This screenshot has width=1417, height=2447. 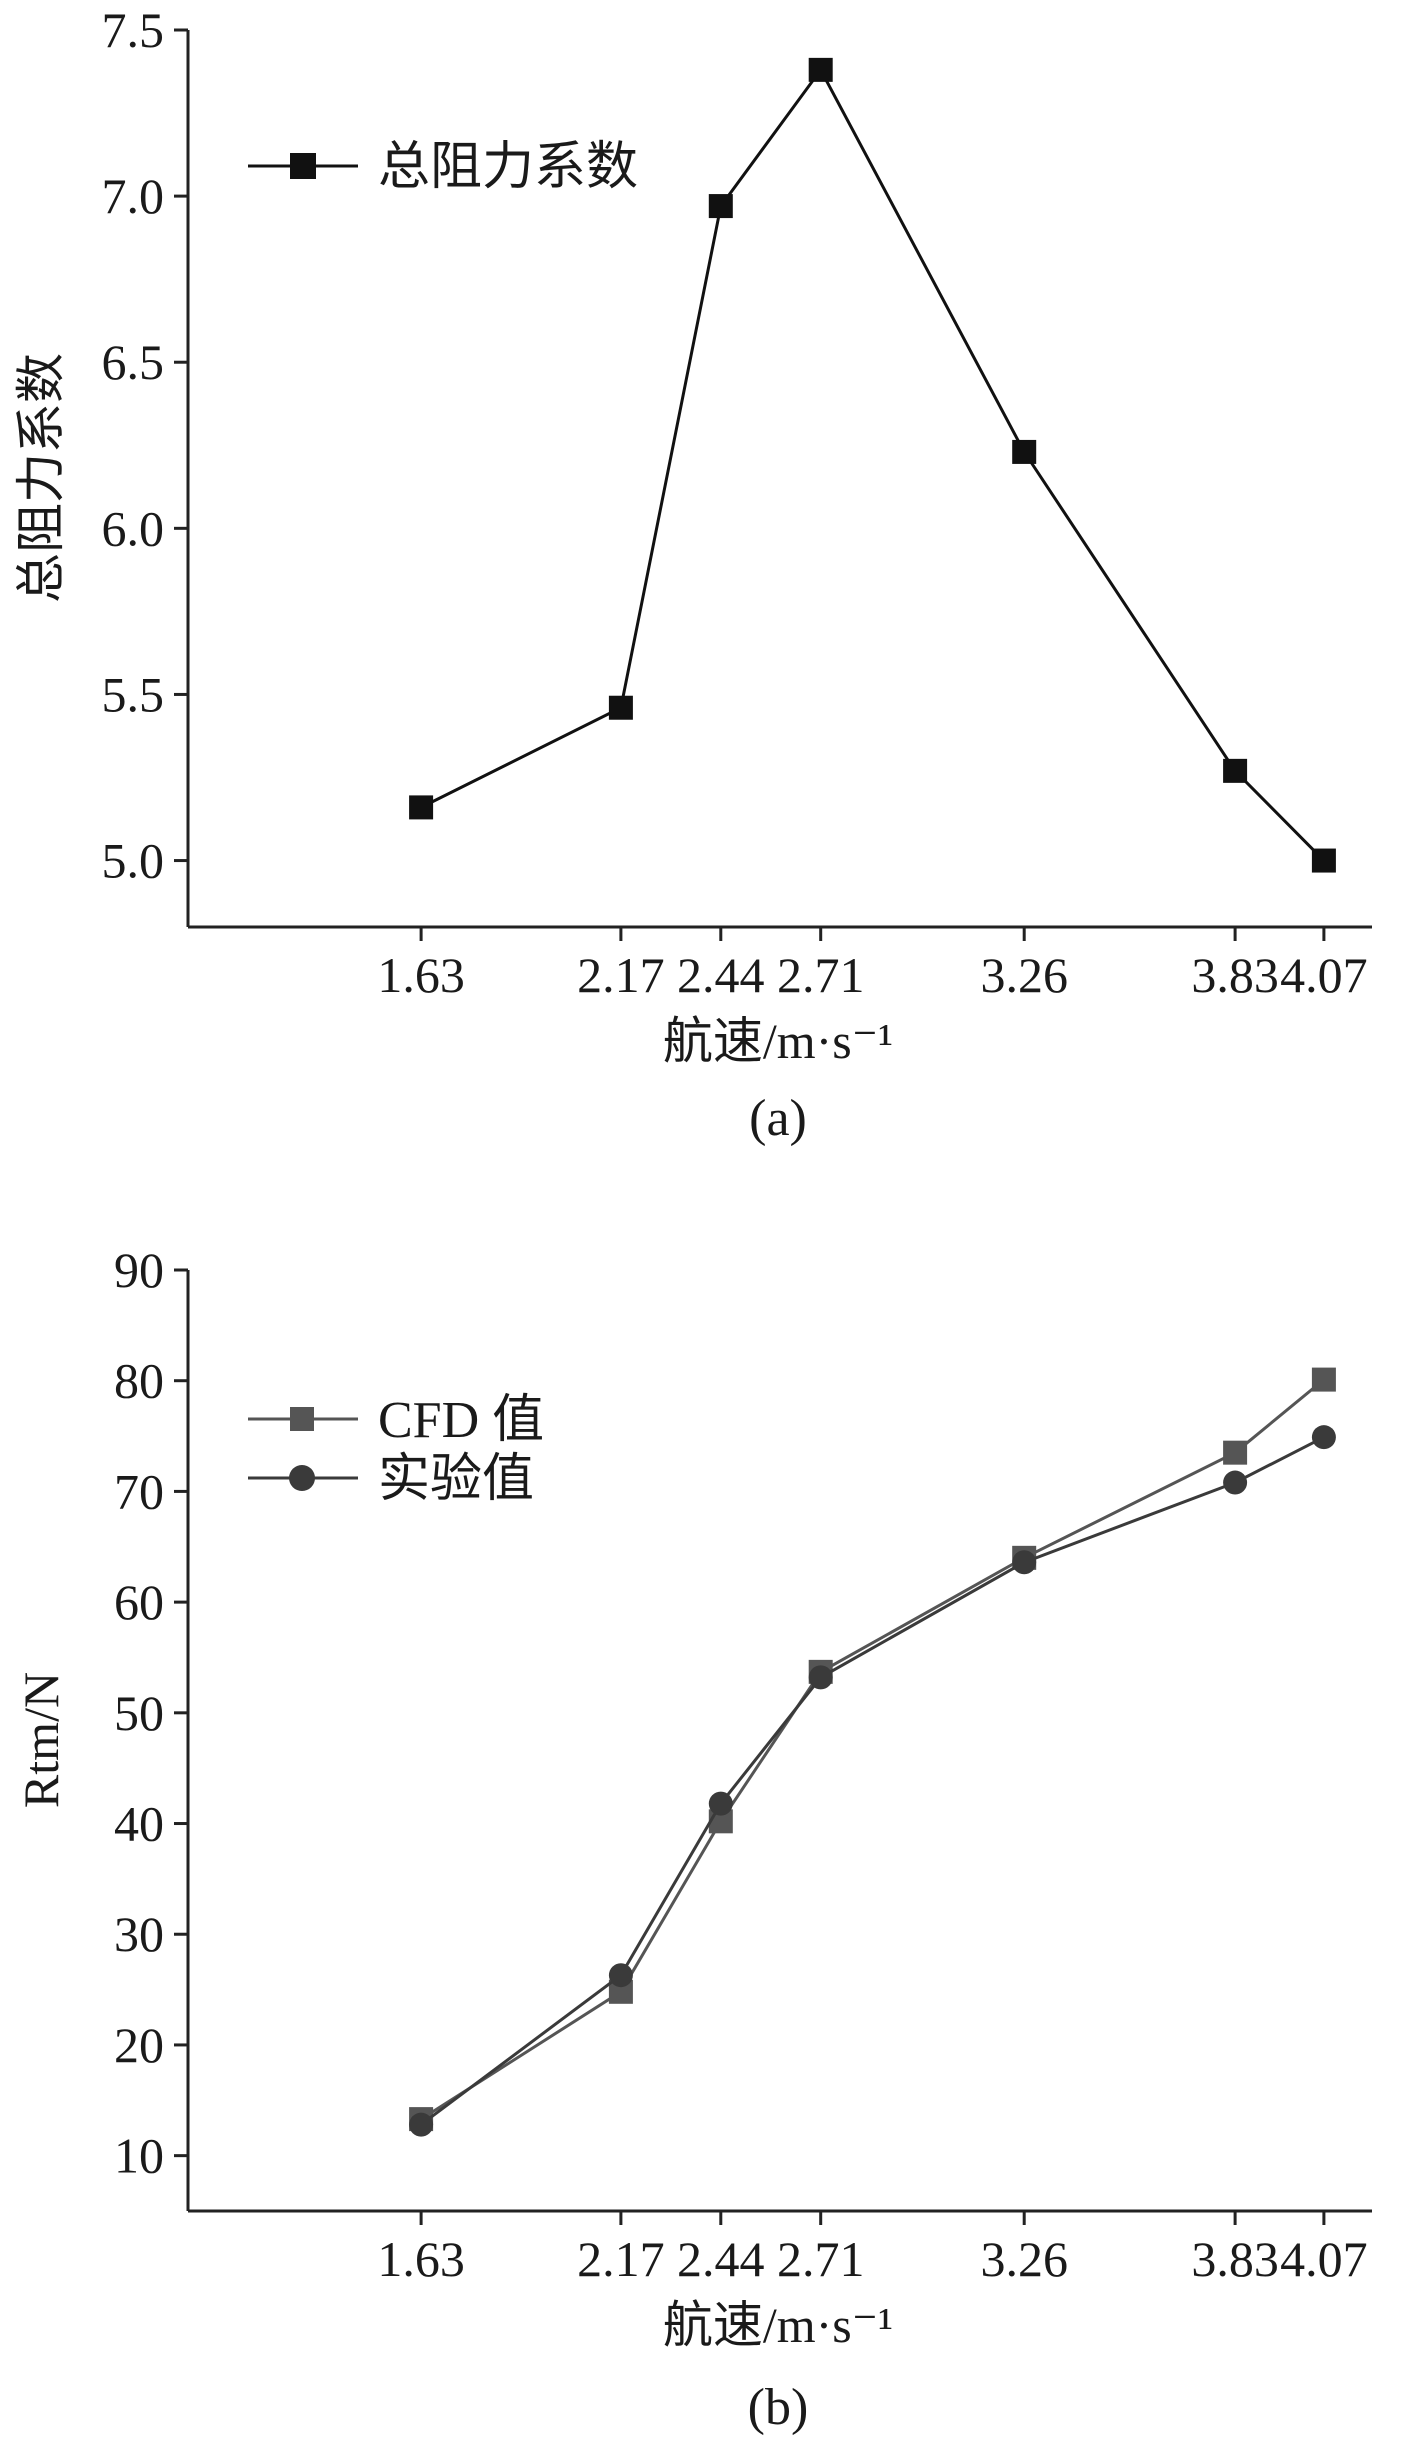 I want to click on y-tick-label: 90, so click(x=139, y=1270).